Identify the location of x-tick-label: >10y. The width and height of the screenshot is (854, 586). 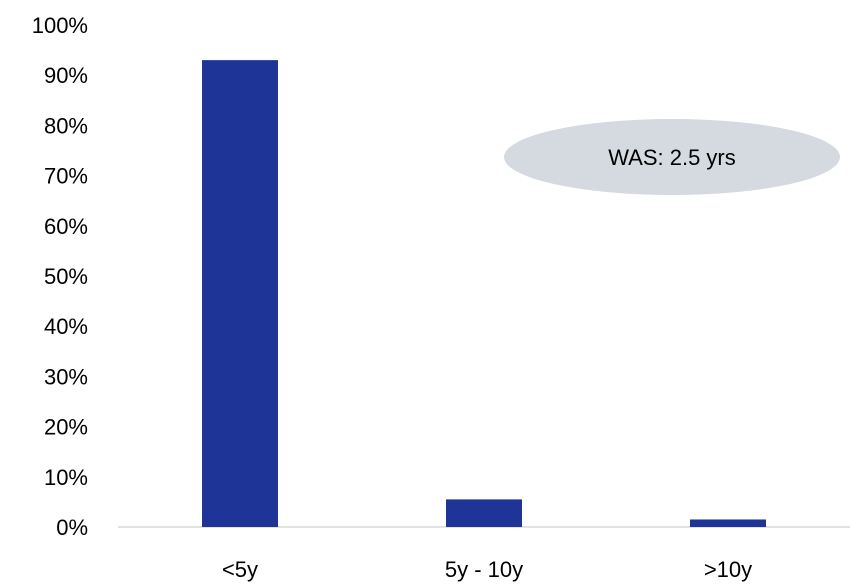
(728, 569).